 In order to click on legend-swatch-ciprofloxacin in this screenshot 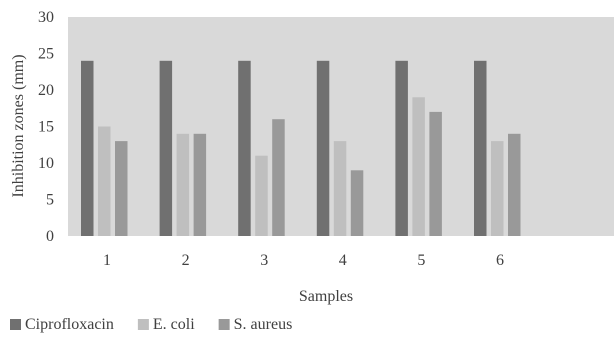, I will do `click(15, 324)`.